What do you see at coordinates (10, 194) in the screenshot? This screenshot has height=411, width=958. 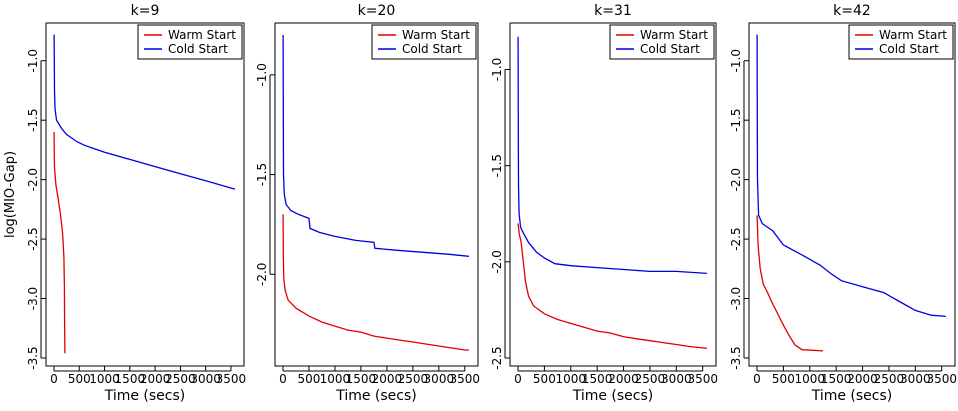 I see `y-axis-label: log(MIO-Gap)` at bounding box center [10, 194].